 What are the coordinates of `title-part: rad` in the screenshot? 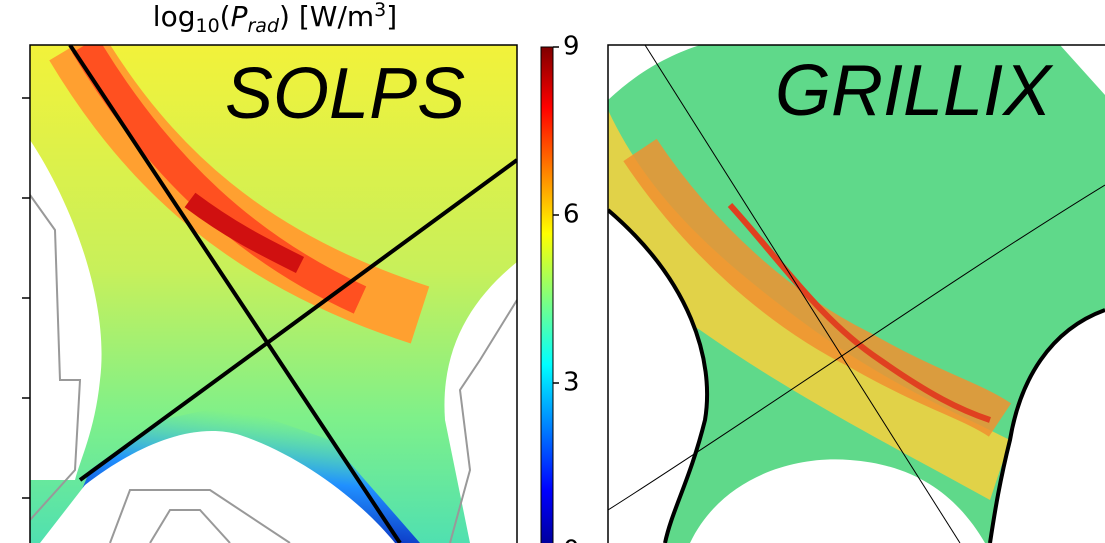 It's located at (264, 26).